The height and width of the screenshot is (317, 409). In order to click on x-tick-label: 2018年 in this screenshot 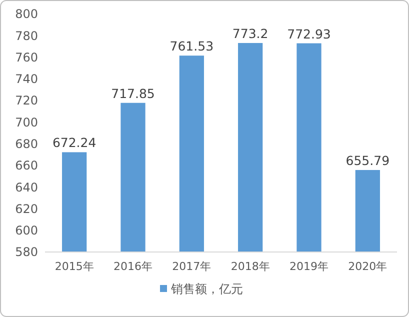, I will do `click(250, 266)`.